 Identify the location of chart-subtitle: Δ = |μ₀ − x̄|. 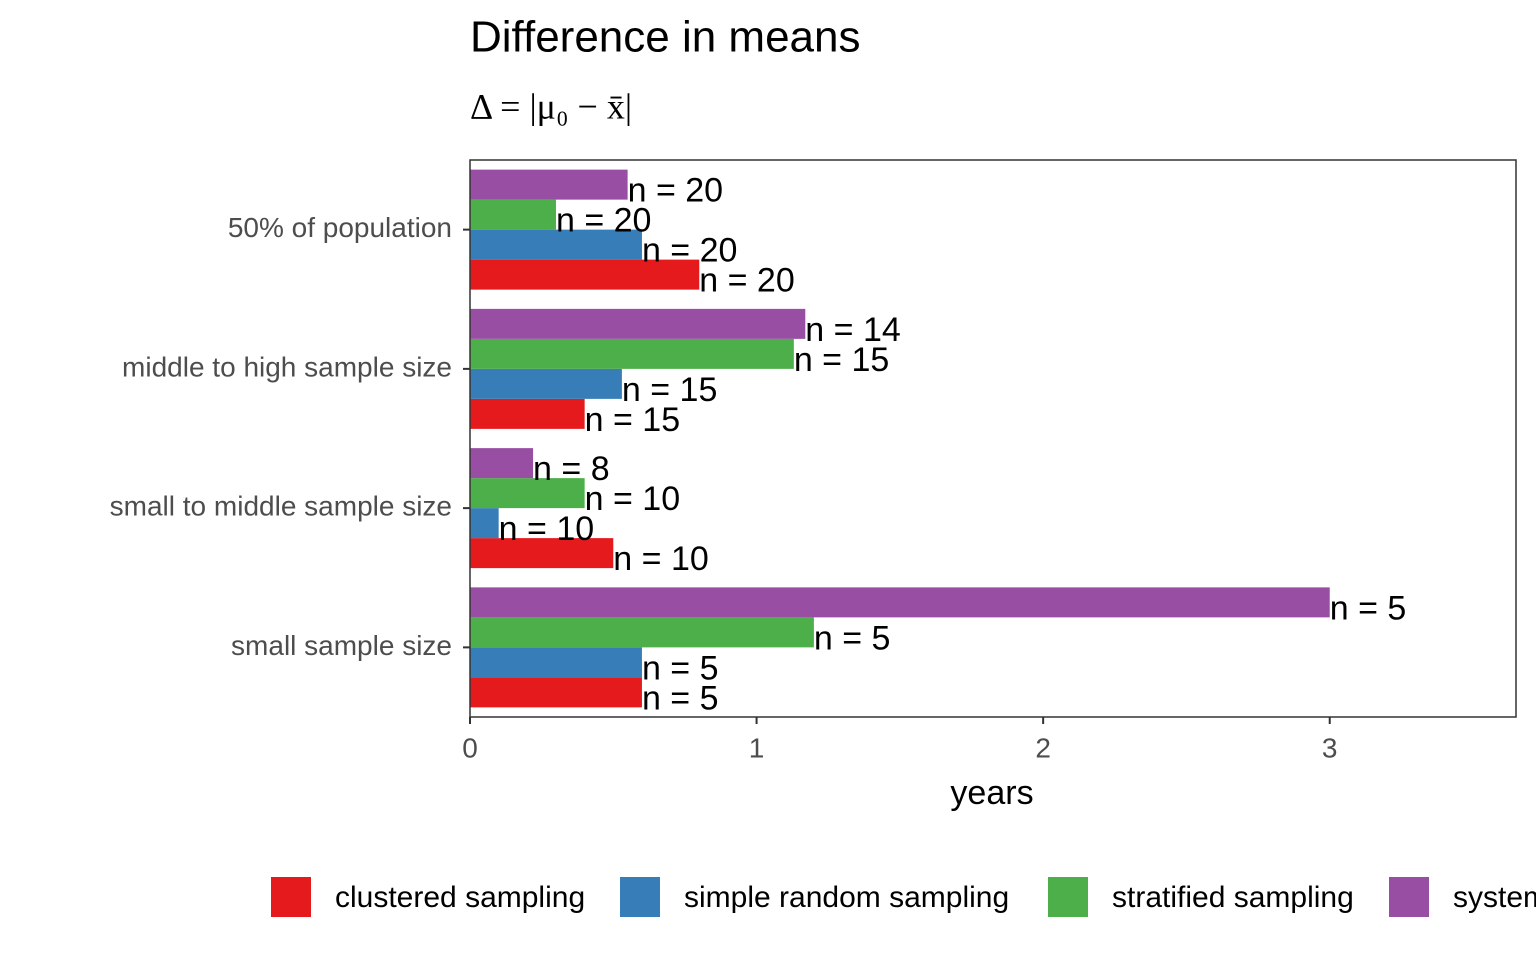
(551, 106).